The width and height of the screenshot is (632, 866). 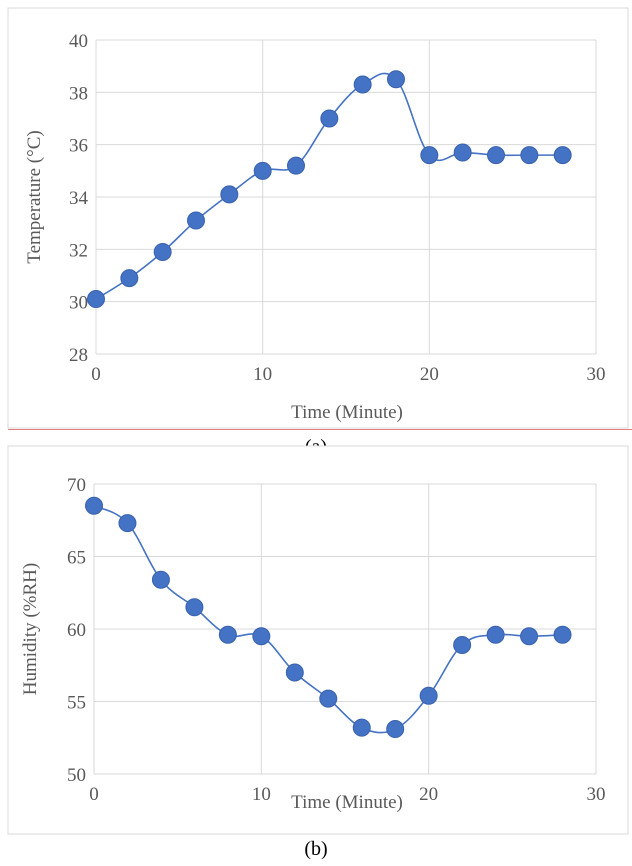 What do you see at coordinates (79, 198) in the screenshot?
I see `temperature-y-tick-label: 34` at bounding box center [79, 198].